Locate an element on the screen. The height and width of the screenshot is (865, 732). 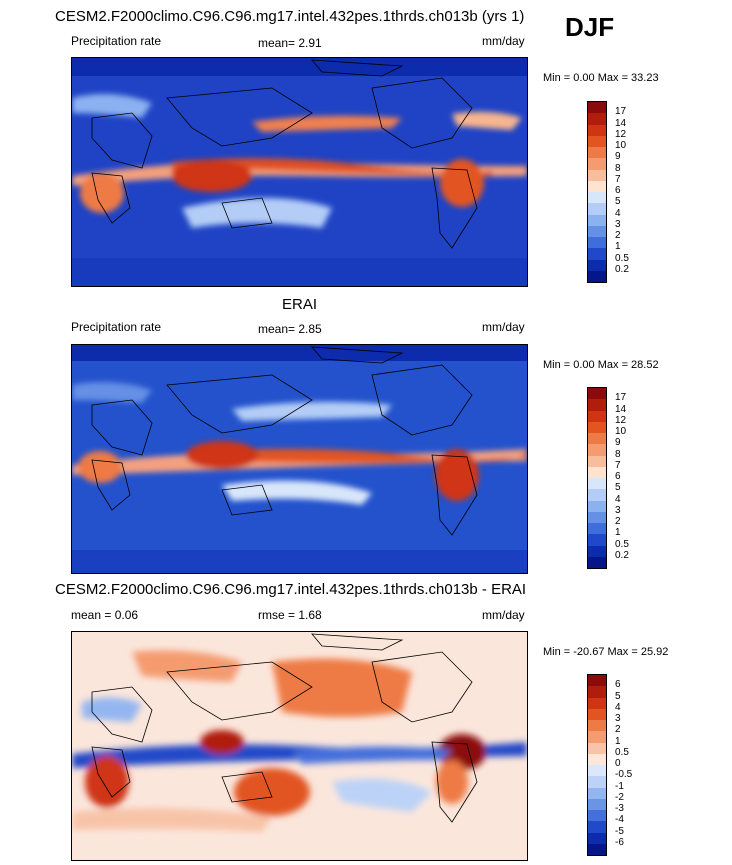
panel1-mean-label: mean= 2.91 is located at coordinates (290, 43).